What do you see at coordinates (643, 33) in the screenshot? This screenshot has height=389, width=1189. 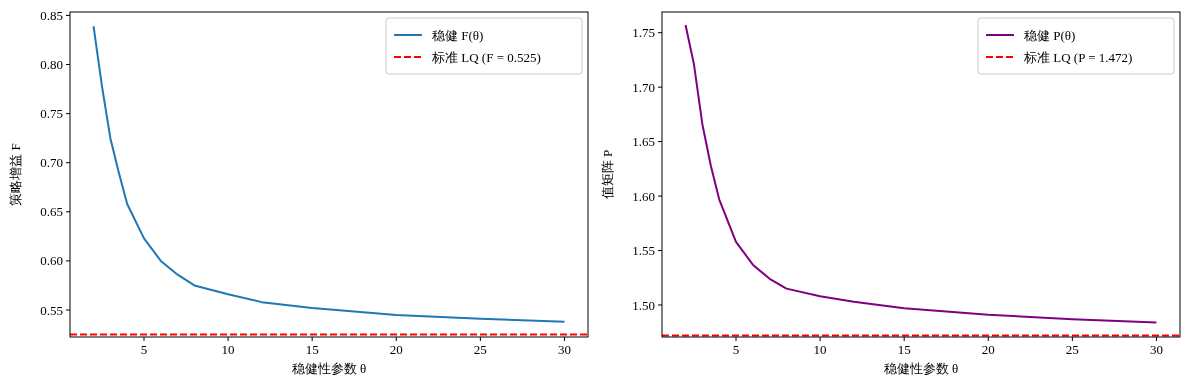 I see `y-tick-label: 1.75` at bounding box center [643, 33].